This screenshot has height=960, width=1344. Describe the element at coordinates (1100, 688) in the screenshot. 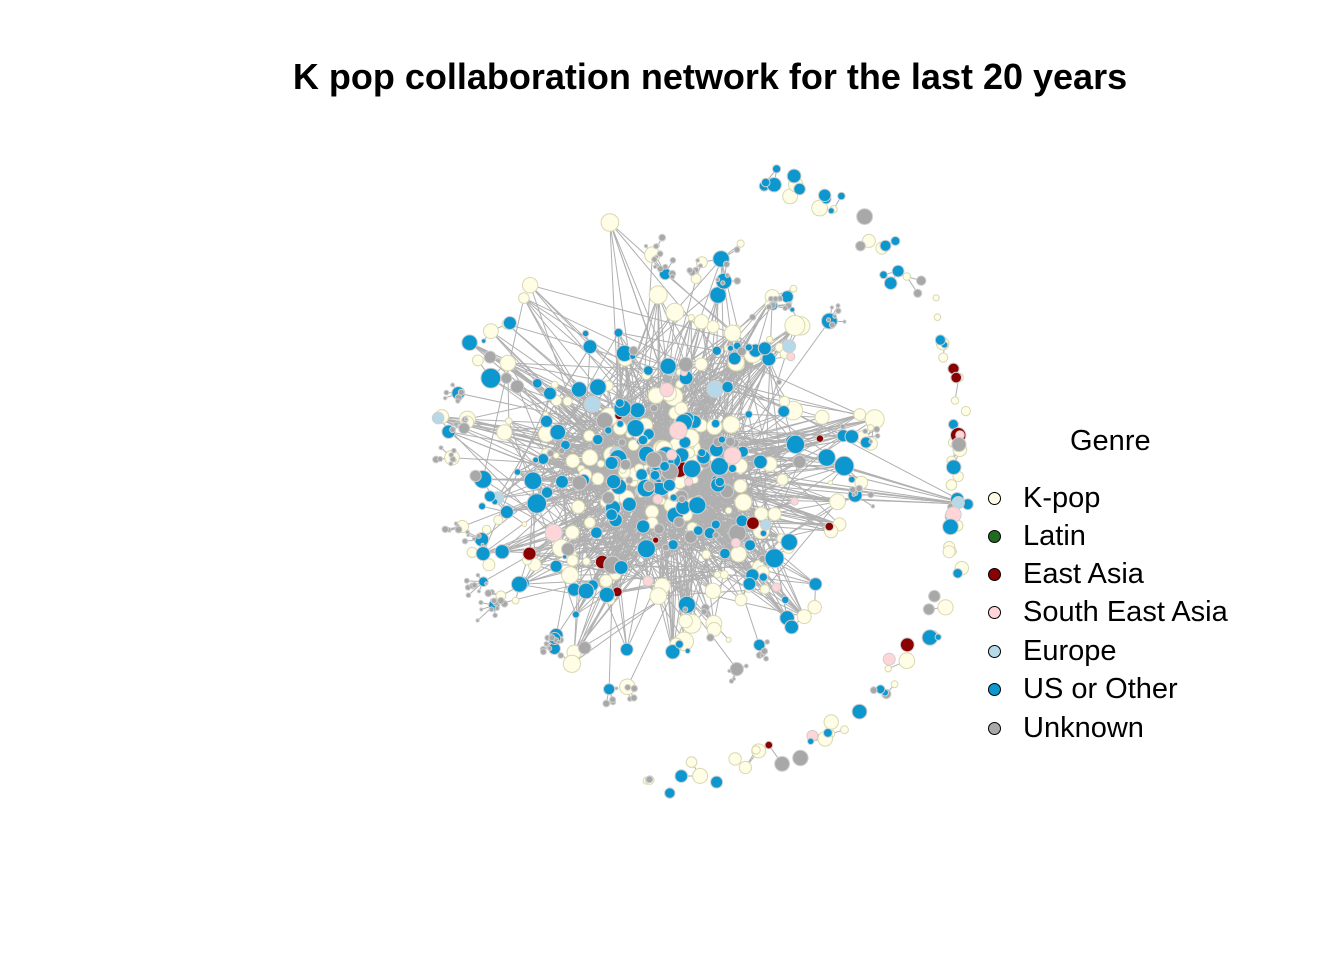

I see `legend-label-us-or-other: US or Other` at that location.